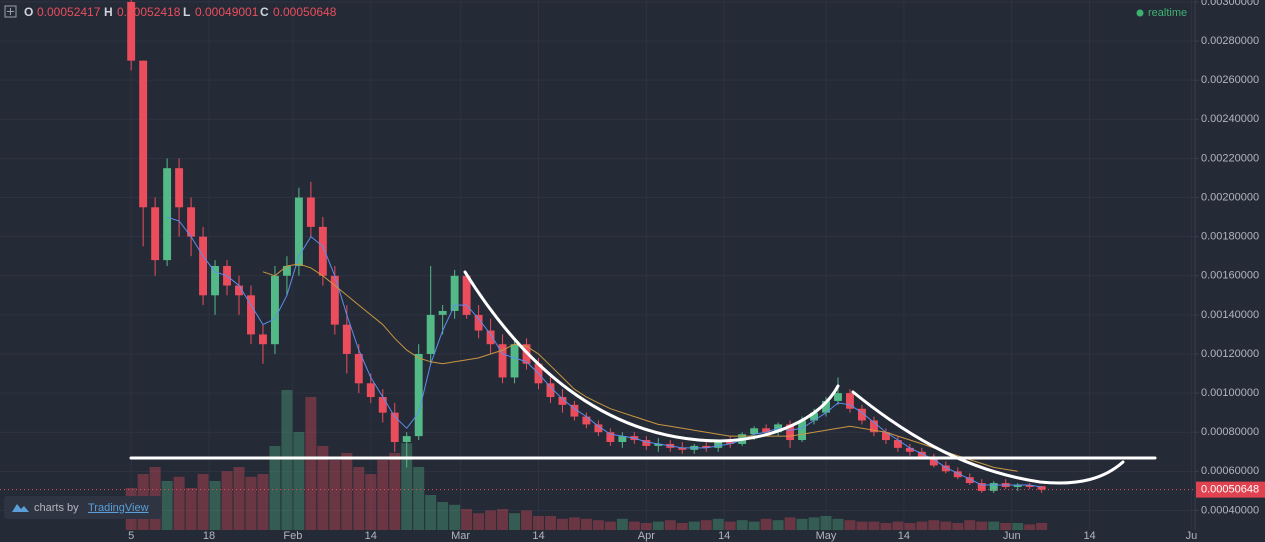 Image resolution: width=1265 pixels, height=542 pixels. I want to click on ohlc-value: 0.00052417, so click(69, 12).